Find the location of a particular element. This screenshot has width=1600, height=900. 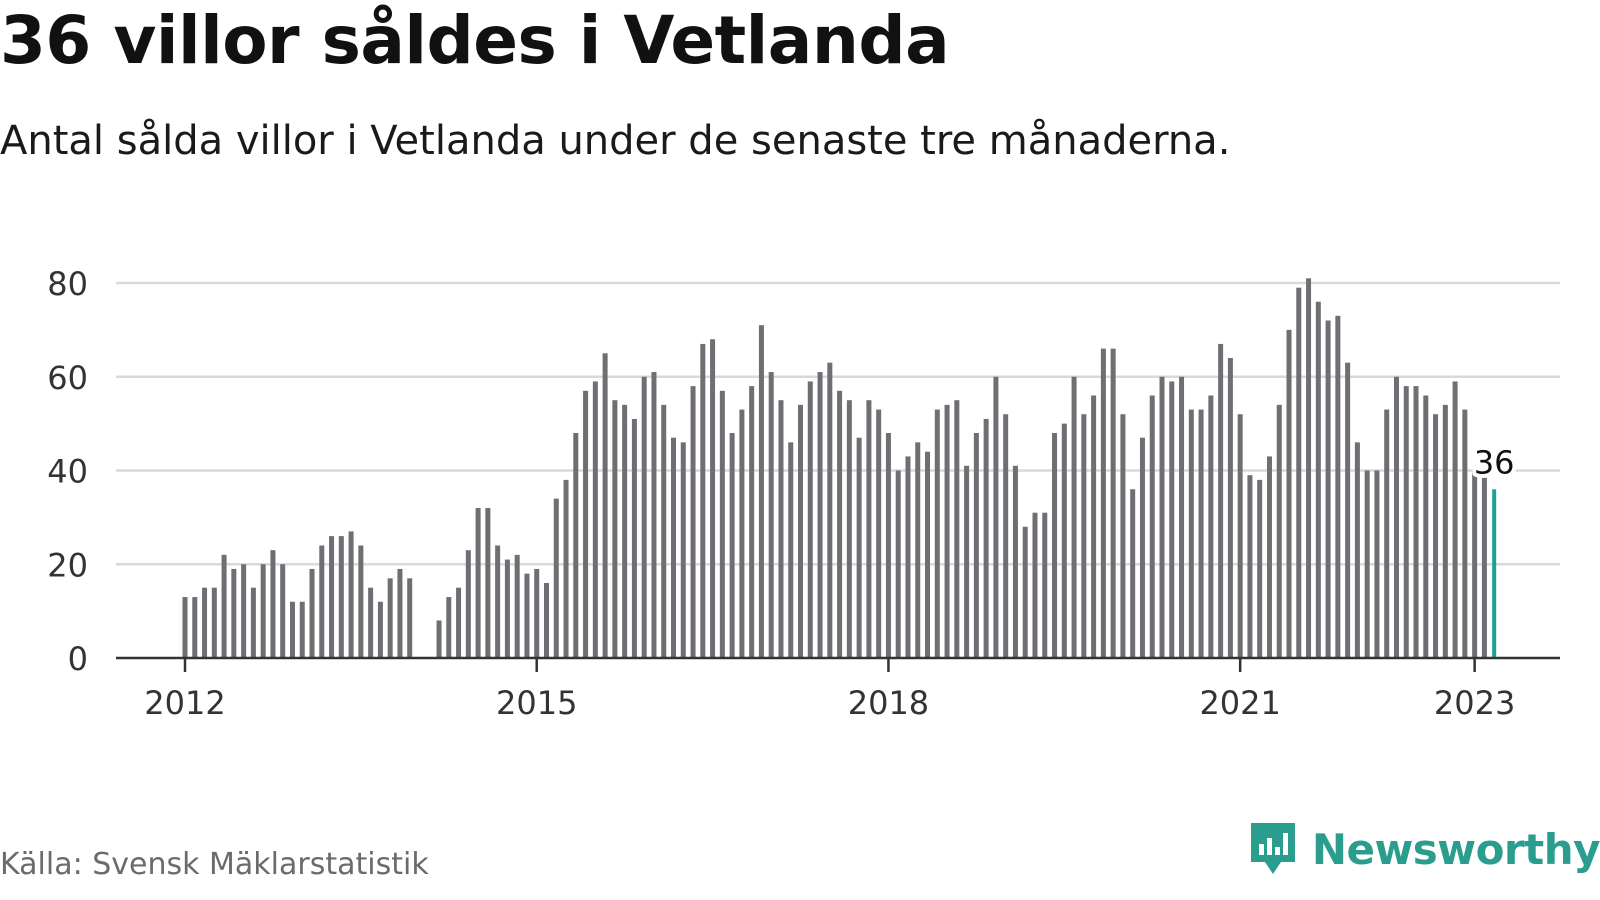

y-tick-label: 40 is located at coordinates (67, 472).